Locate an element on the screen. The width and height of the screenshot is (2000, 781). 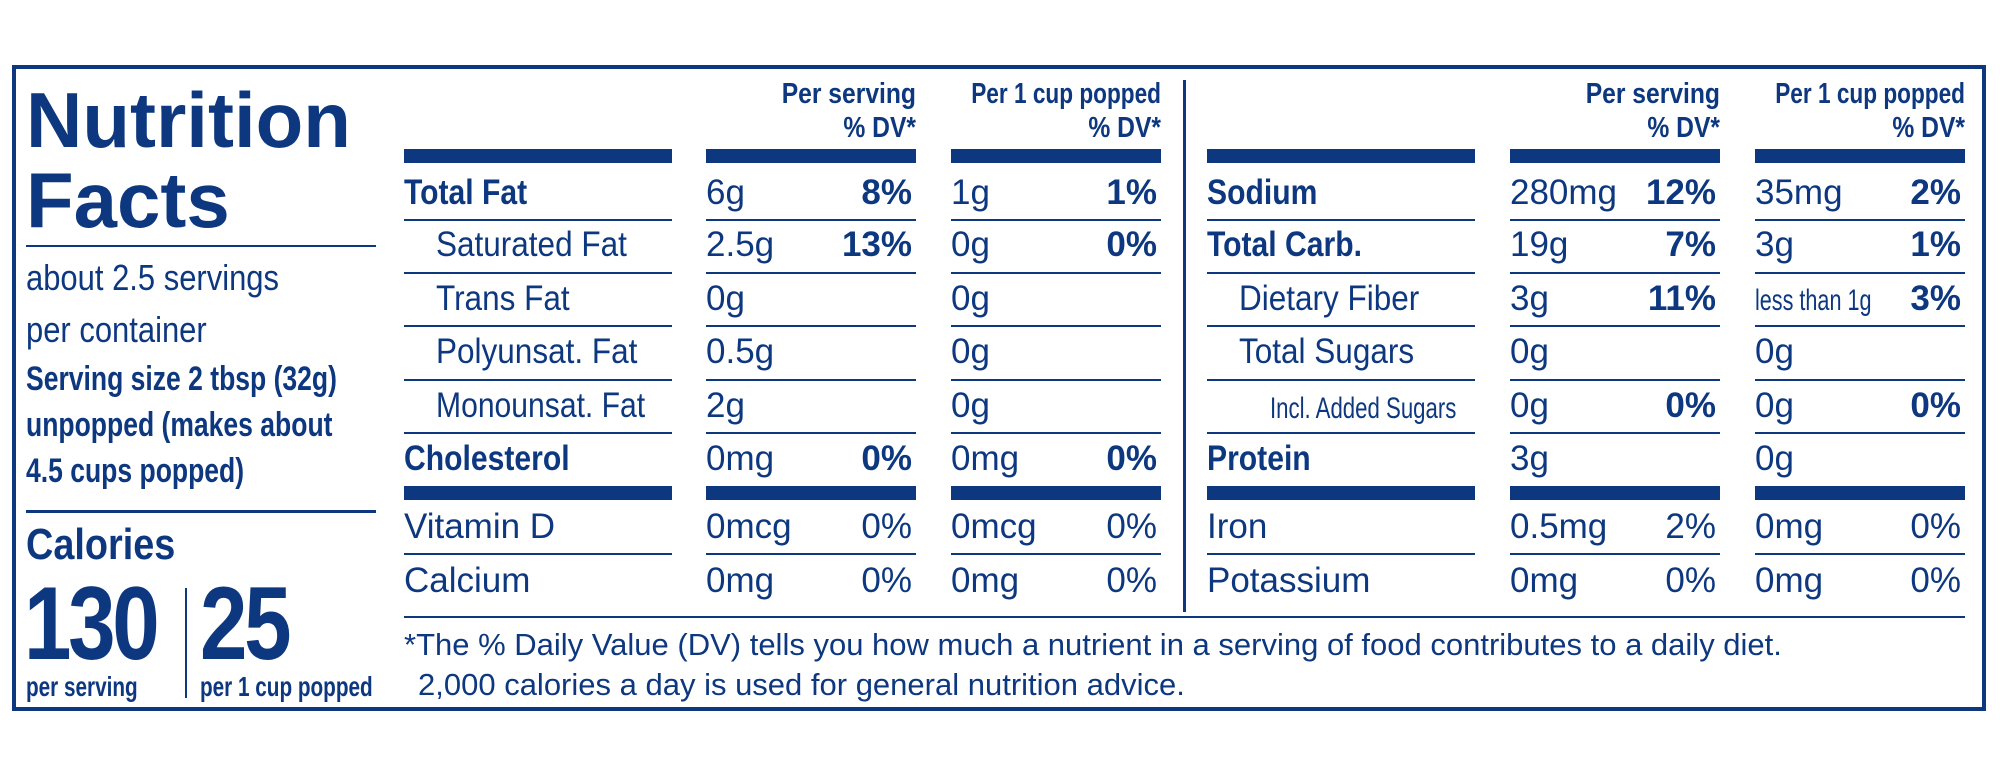
nutrient-name: Vitamin D is located at coordinates (480, 526).